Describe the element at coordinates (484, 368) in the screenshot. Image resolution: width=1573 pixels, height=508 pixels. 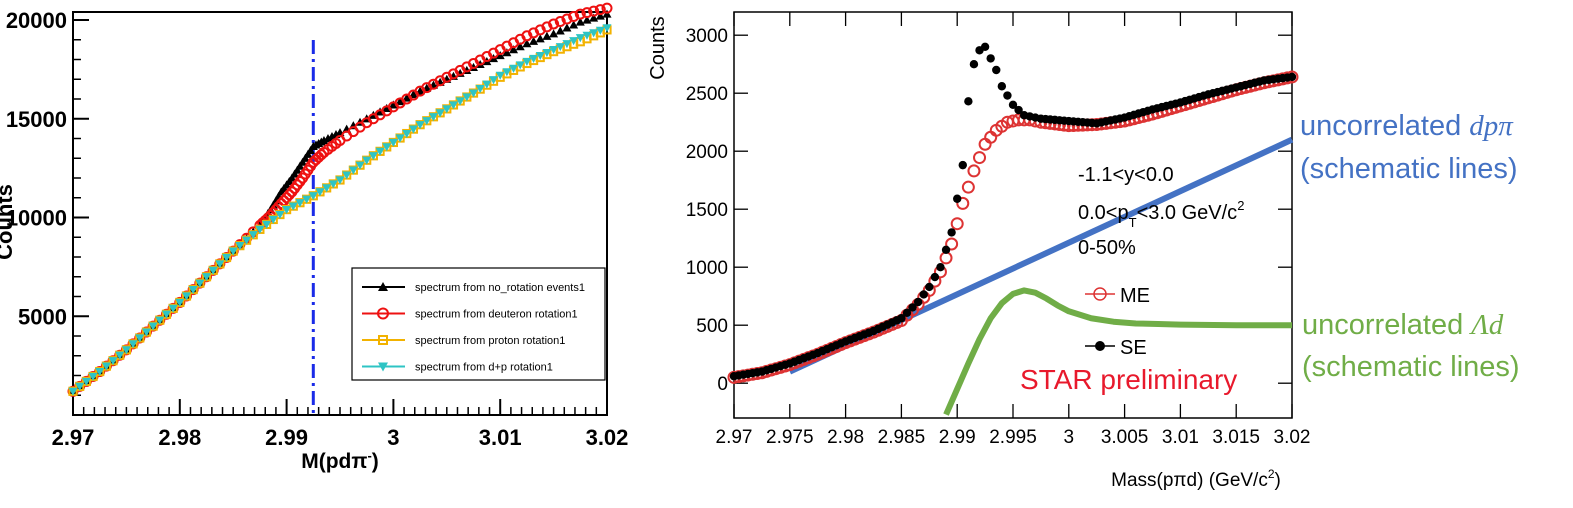
I see `left-legend-label: spectrum from d+p rotation1` at that location.